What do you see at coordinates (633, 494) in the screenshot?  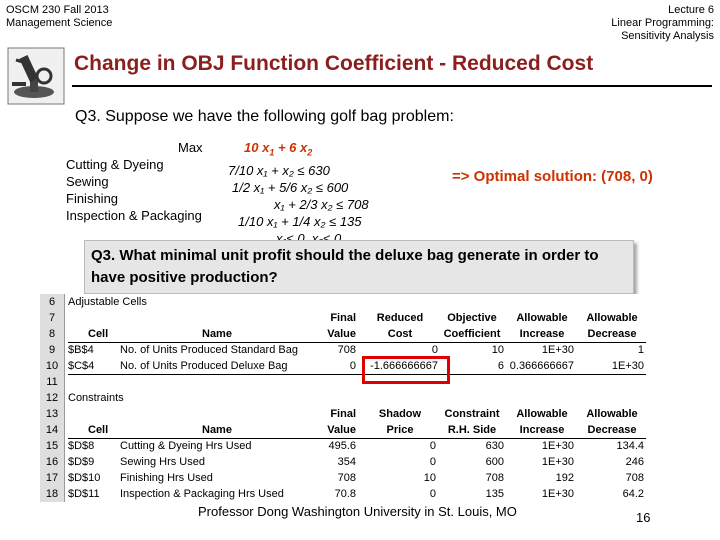 I see `con-allow-dec: 64.2` at bounding box center [633, 494].